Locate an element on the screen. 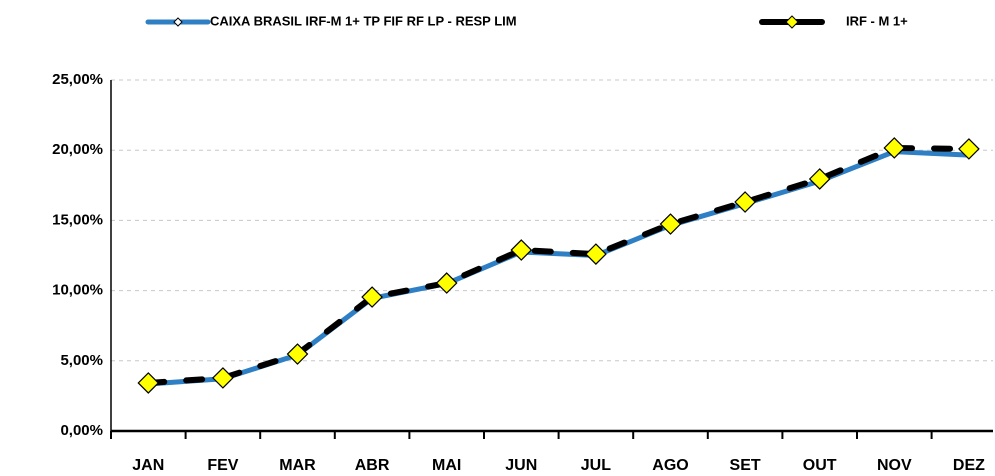 This screenshot has width=995, height=476. y-tick-label: 15,00% is located at coordinates (77, 219).